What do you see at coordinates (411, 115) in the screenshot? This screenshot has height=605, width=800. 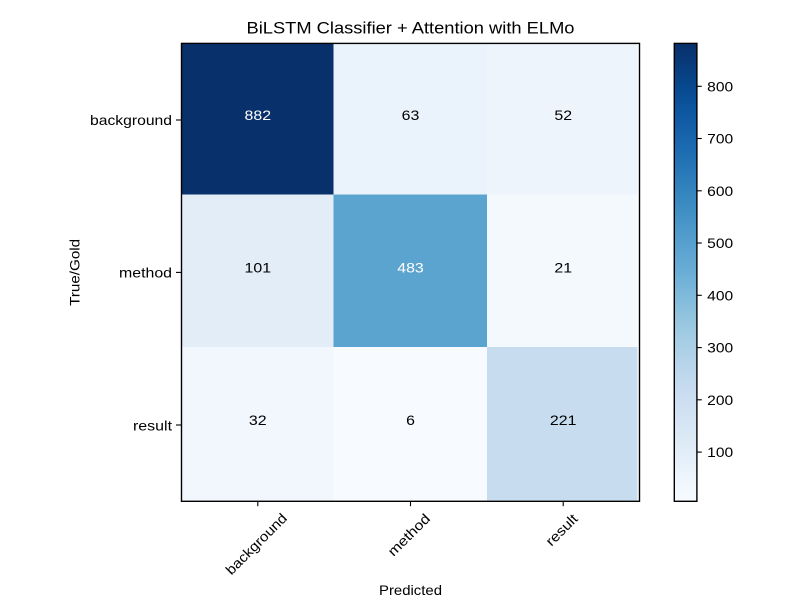 I see `svg-text: 63` at bounding box center [411, 115].